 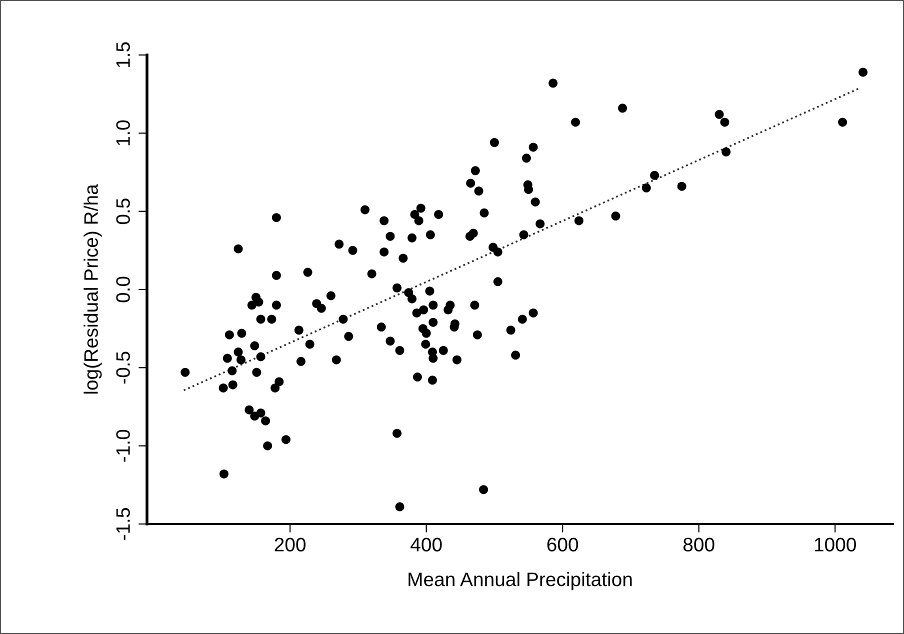 I want to click on y-tick-label: -0.5, so click(x=123, y=368).